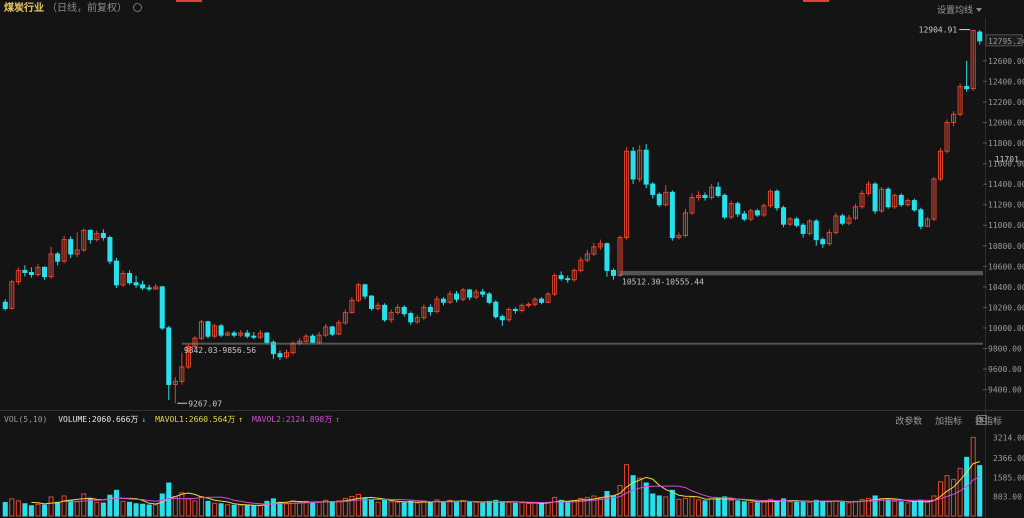 This screenshot has width=1024, height=518. I want to click on add-indicator-button: 加指标, so click(949, 422).